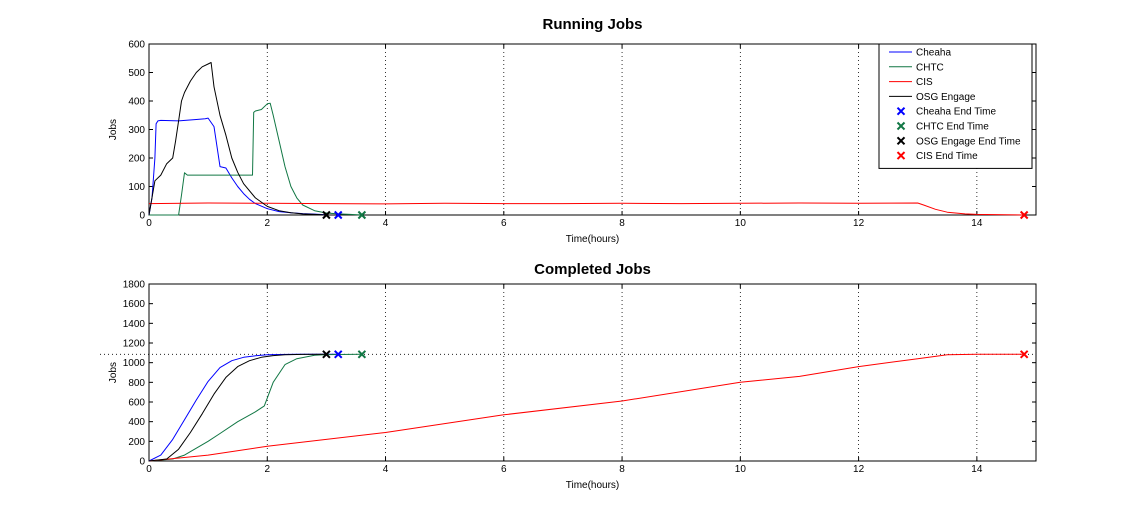  Describe the element at coordinates (136, 187) in the screenshot. I see `y-tick-label: 100` at that location.